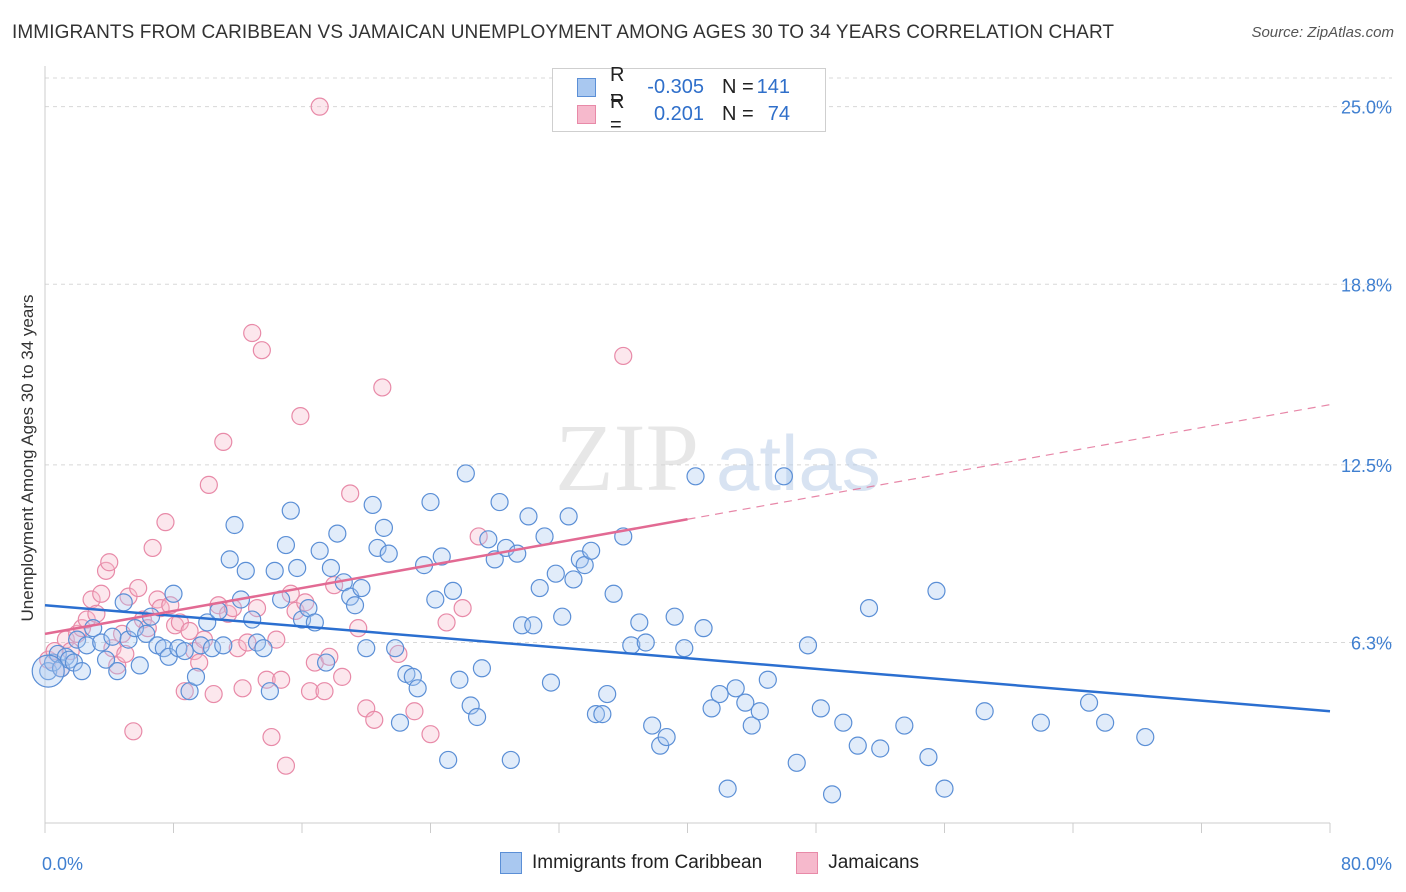  I want to click on series-label-jamaicans: Jamaicans, so click(874, 862).